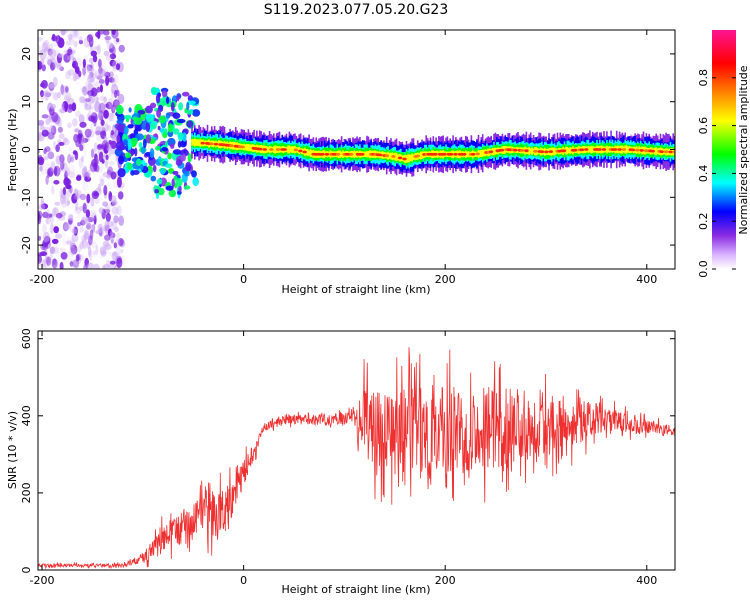 Image resolution: width=750 pixels, height=600 pixels. Describe the element at coordinates (26, 197) in the screenshot. I see `spectrogram-y-tick-label: -10` at that location.